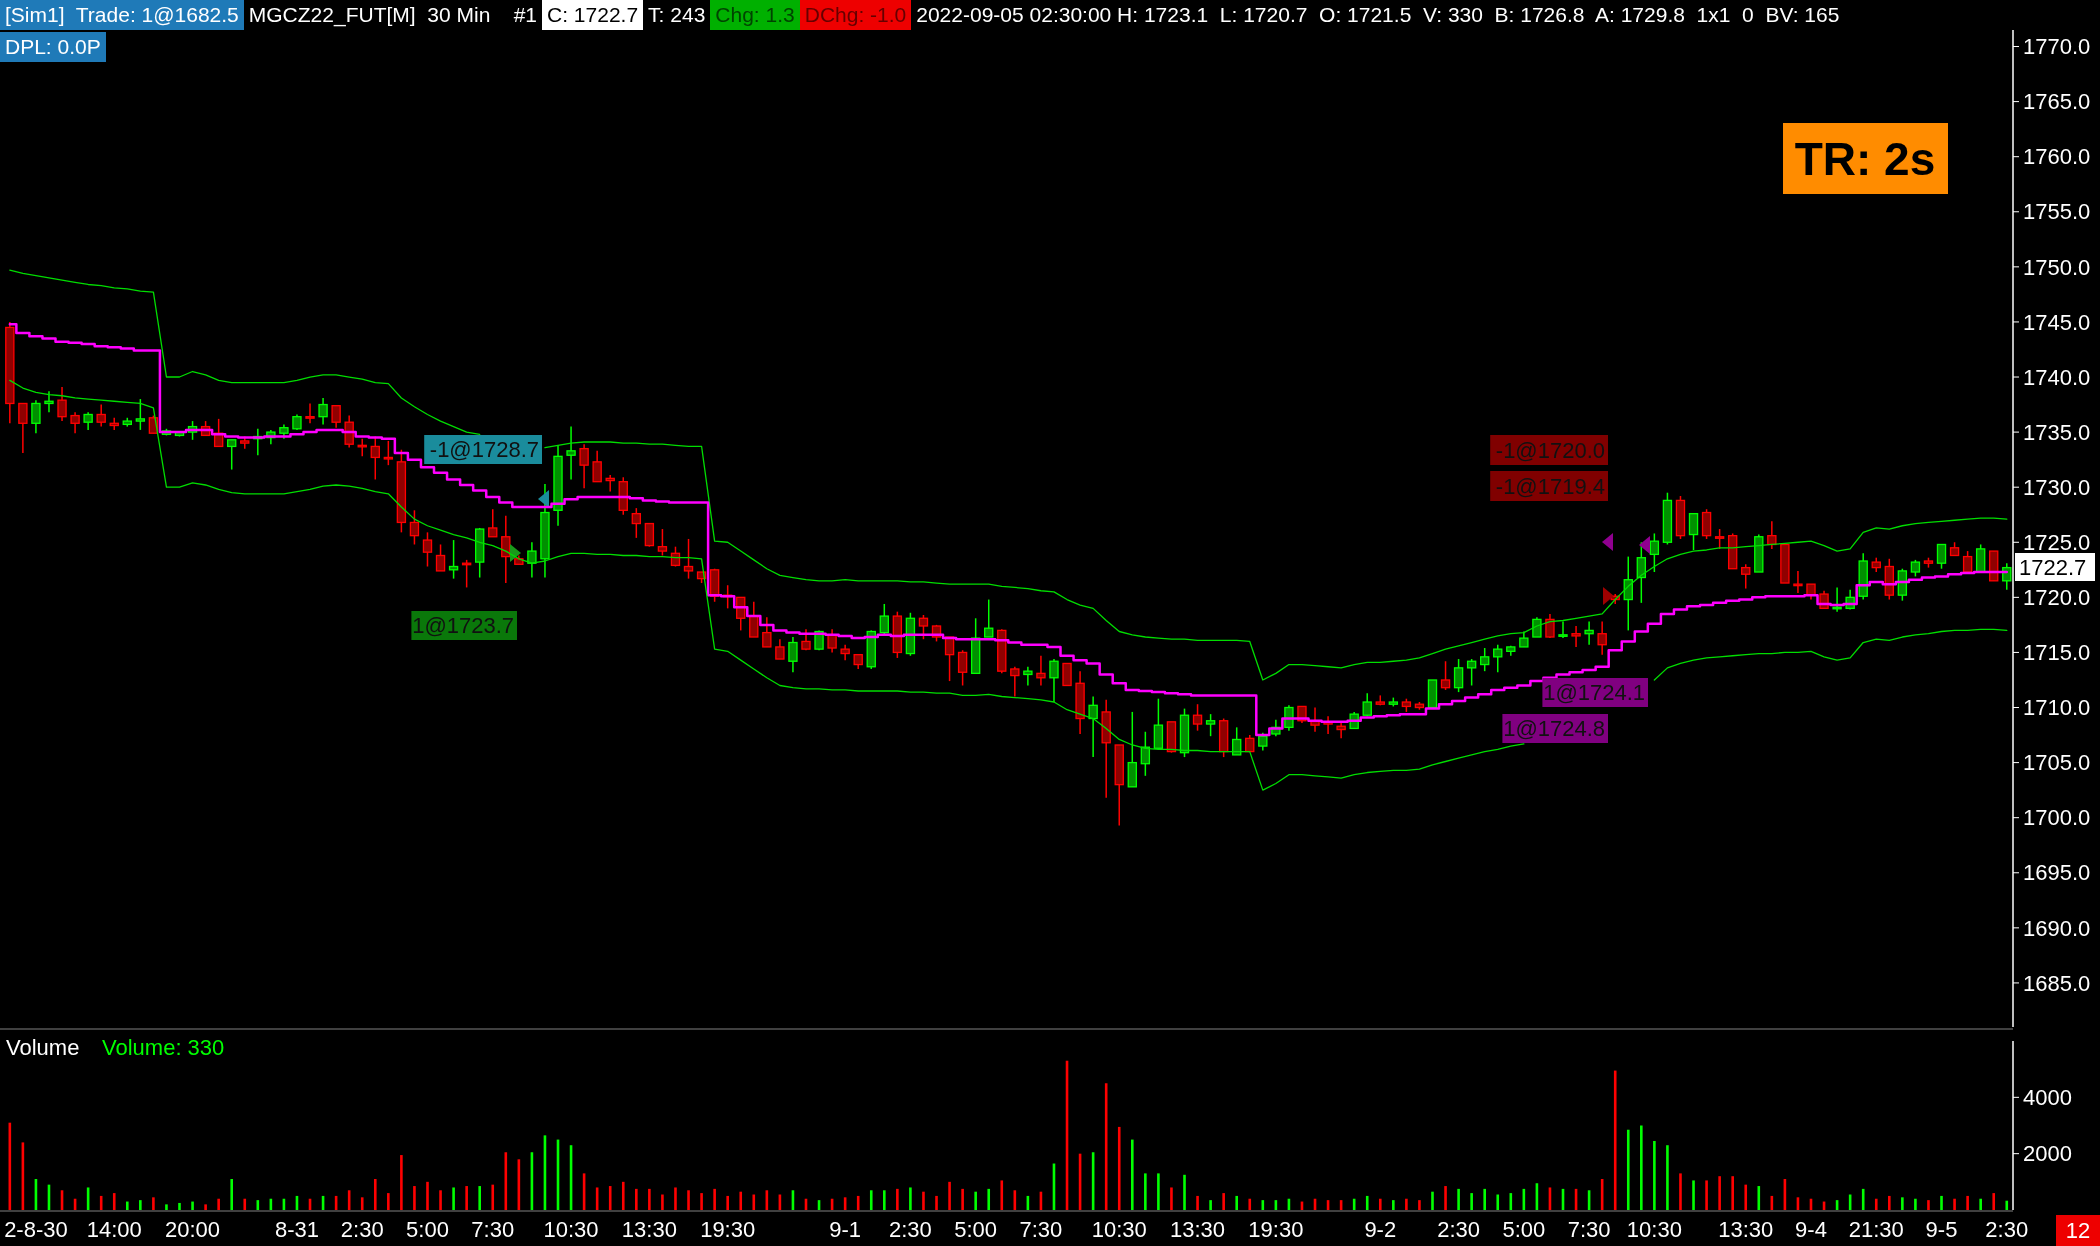  I want to click on x-tick-label: 7:30, so click(1041, 1229).